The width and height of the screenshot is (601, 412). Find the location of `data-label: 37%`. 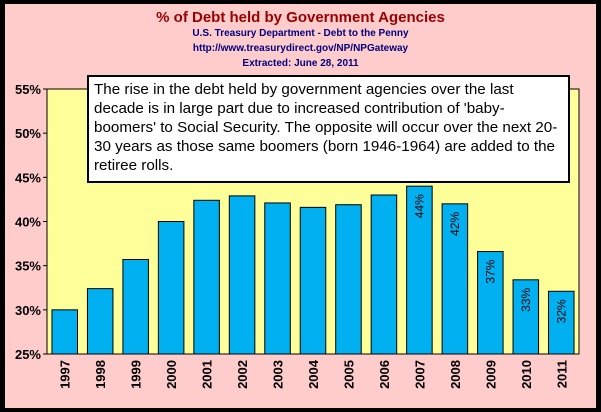

data-label: 37% is located at coordinates (490, 271).